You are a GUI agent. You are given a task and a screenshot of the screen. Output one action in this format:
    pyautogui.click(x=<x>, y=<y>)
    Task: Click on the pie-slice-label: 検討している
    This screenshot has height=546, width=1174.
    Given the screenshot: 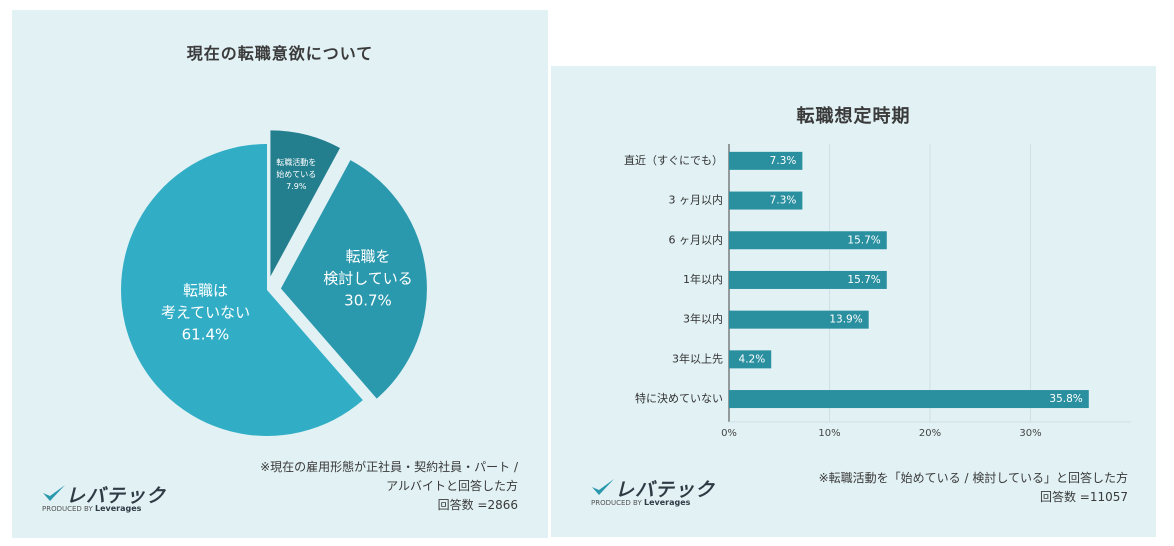 What is the action you would take?
    pyautogui.click(x=368, y=278)
    